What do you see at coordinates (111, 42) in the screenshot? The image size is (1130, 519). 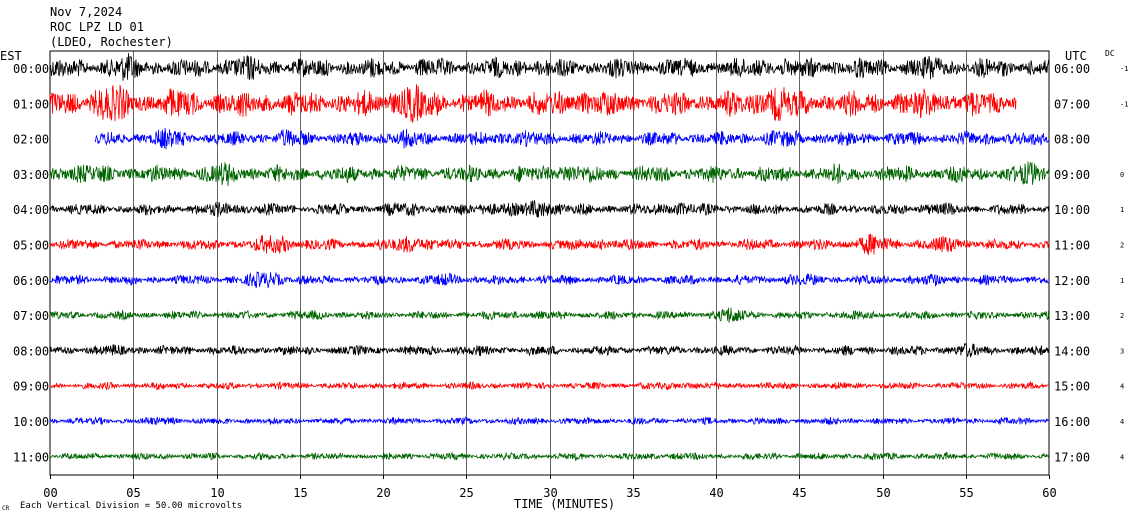 I see `header-network: (LDEO, Rochester)` at bounding box center [111, 42].